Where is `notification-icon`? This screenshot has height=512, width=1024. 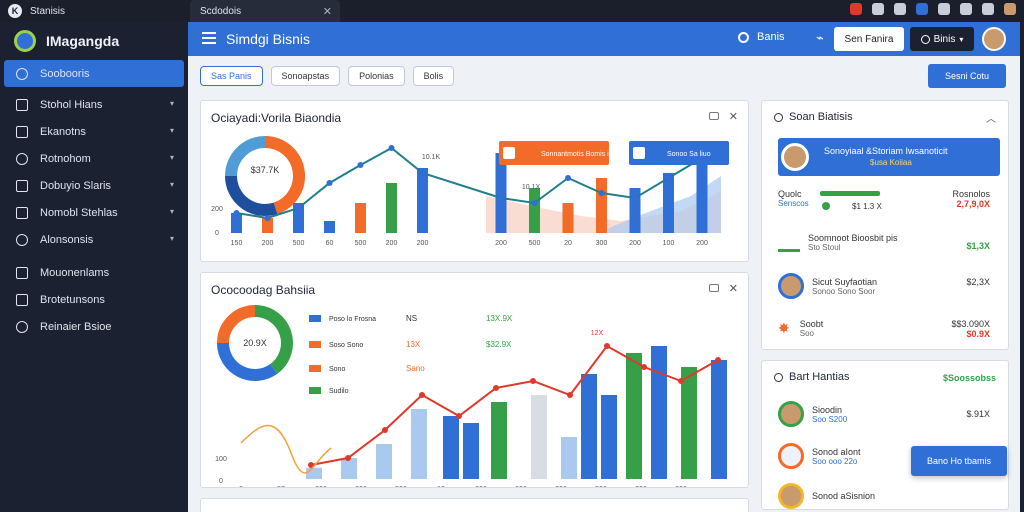
notification-icon is located at coordinates (856, 9).